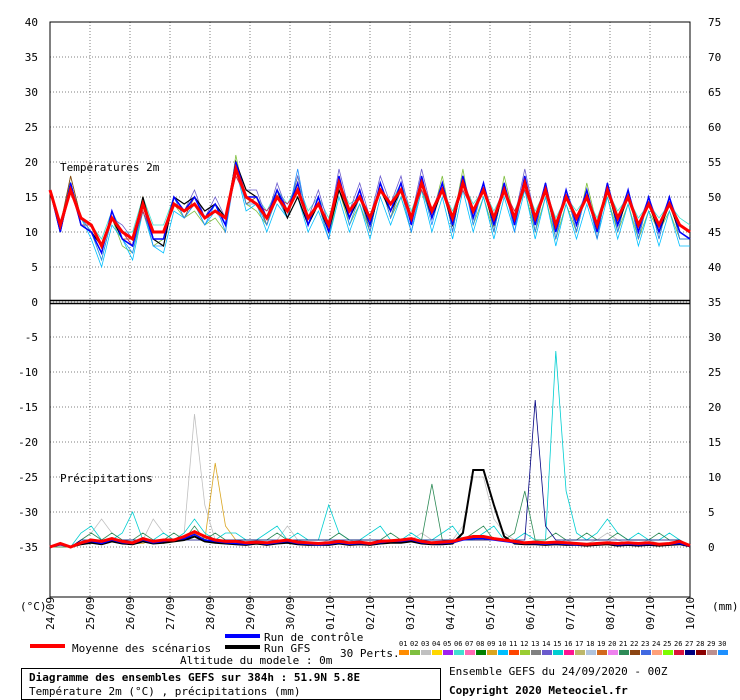 The width and height of the screenshot is (740, 700). Describe the element at coordinates (690, 613) in the screenshot. I see `x-tick: 10/10` at that location.